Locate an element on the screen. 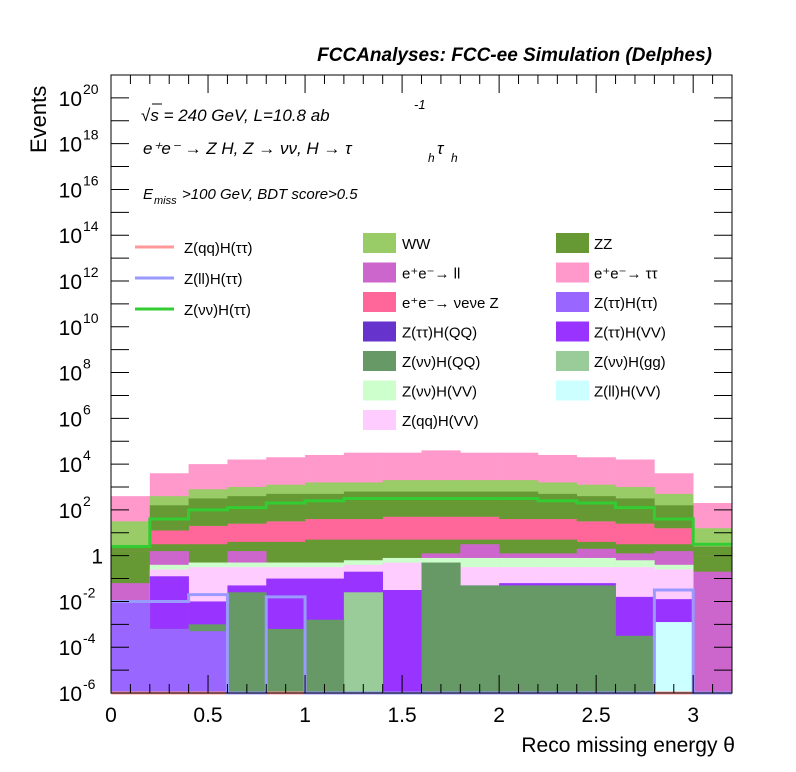  y-tick-exponent: 14 is located at coordinates (91, 226).